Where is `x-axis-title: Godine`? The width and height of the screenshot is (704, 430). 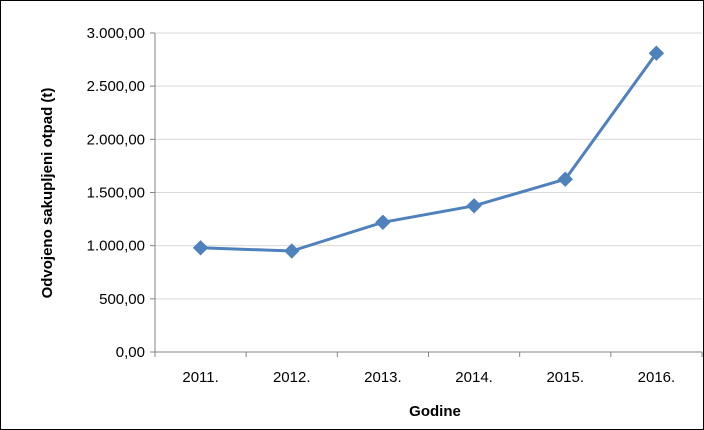 x-axis-title: Godine is located at coordinates (435, 411).